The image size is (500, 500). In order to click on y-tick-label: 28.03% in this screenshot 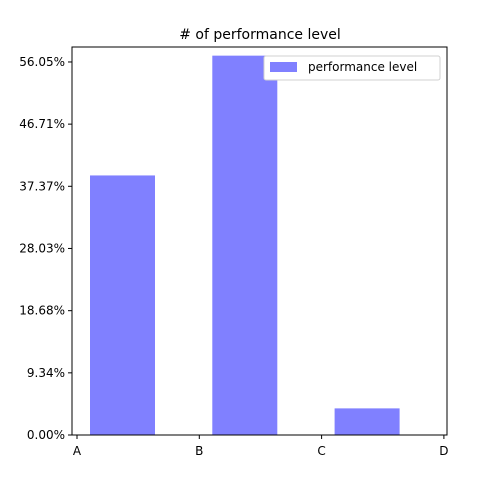, I will do `click(42, 248)`.